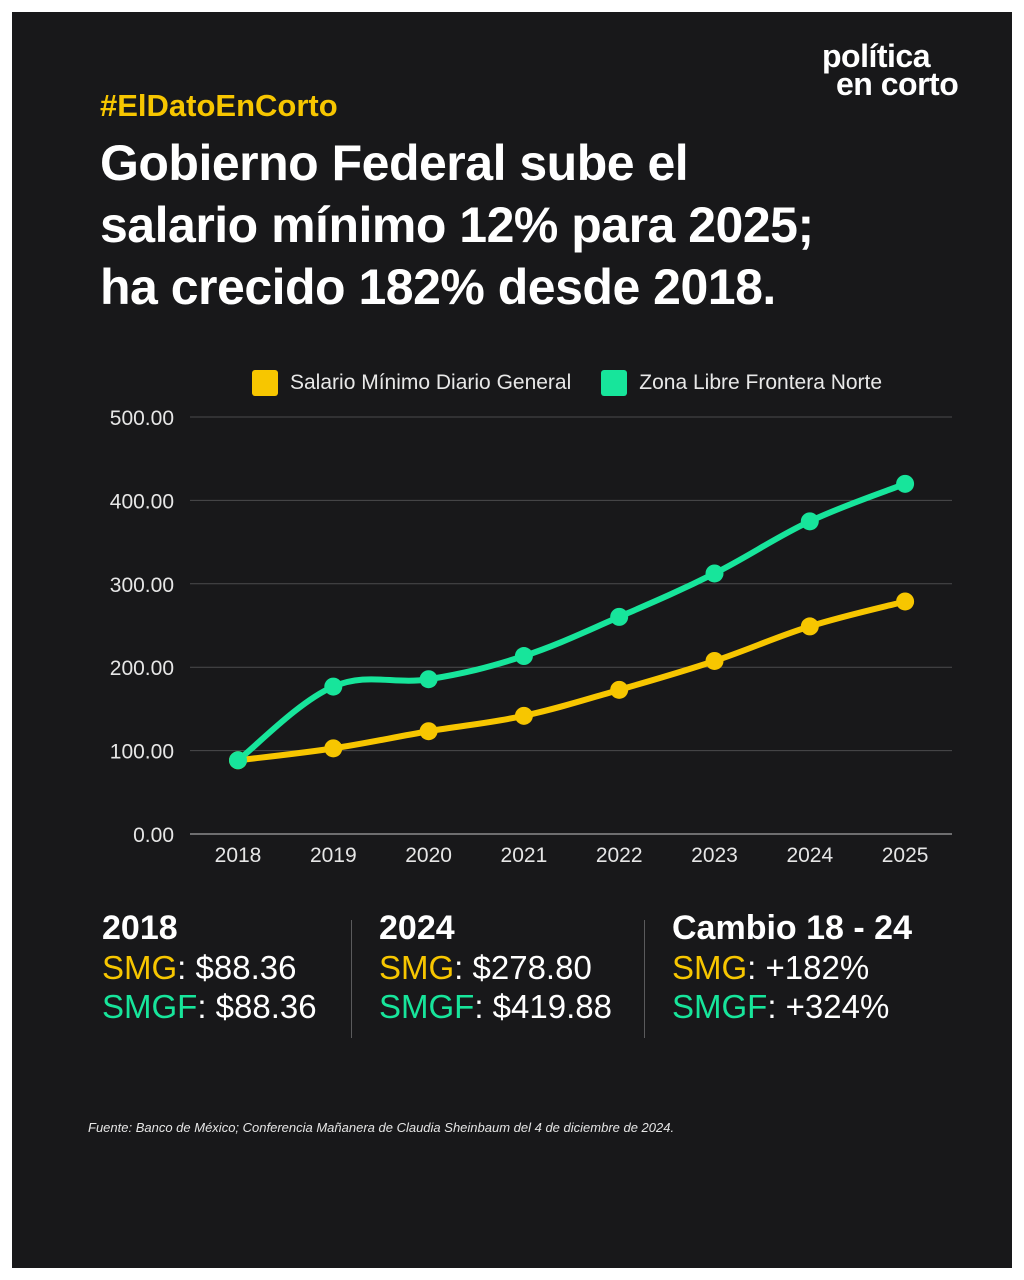  Describe the element at coordinates (142, 752) in the screenshot. I see `y-tick-label: 100.00` at that location.